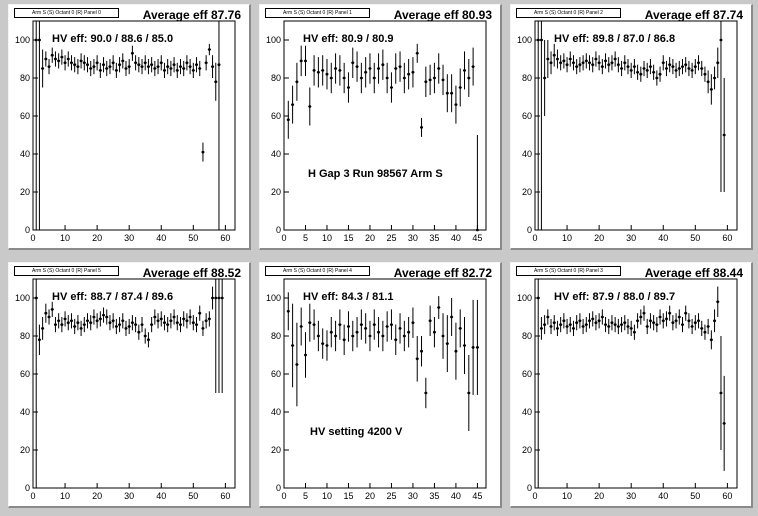  What do you see at coordinates (161, 496) in the screenshot?
I see `x-tick-label: 40` at bounding box center [161, 496].